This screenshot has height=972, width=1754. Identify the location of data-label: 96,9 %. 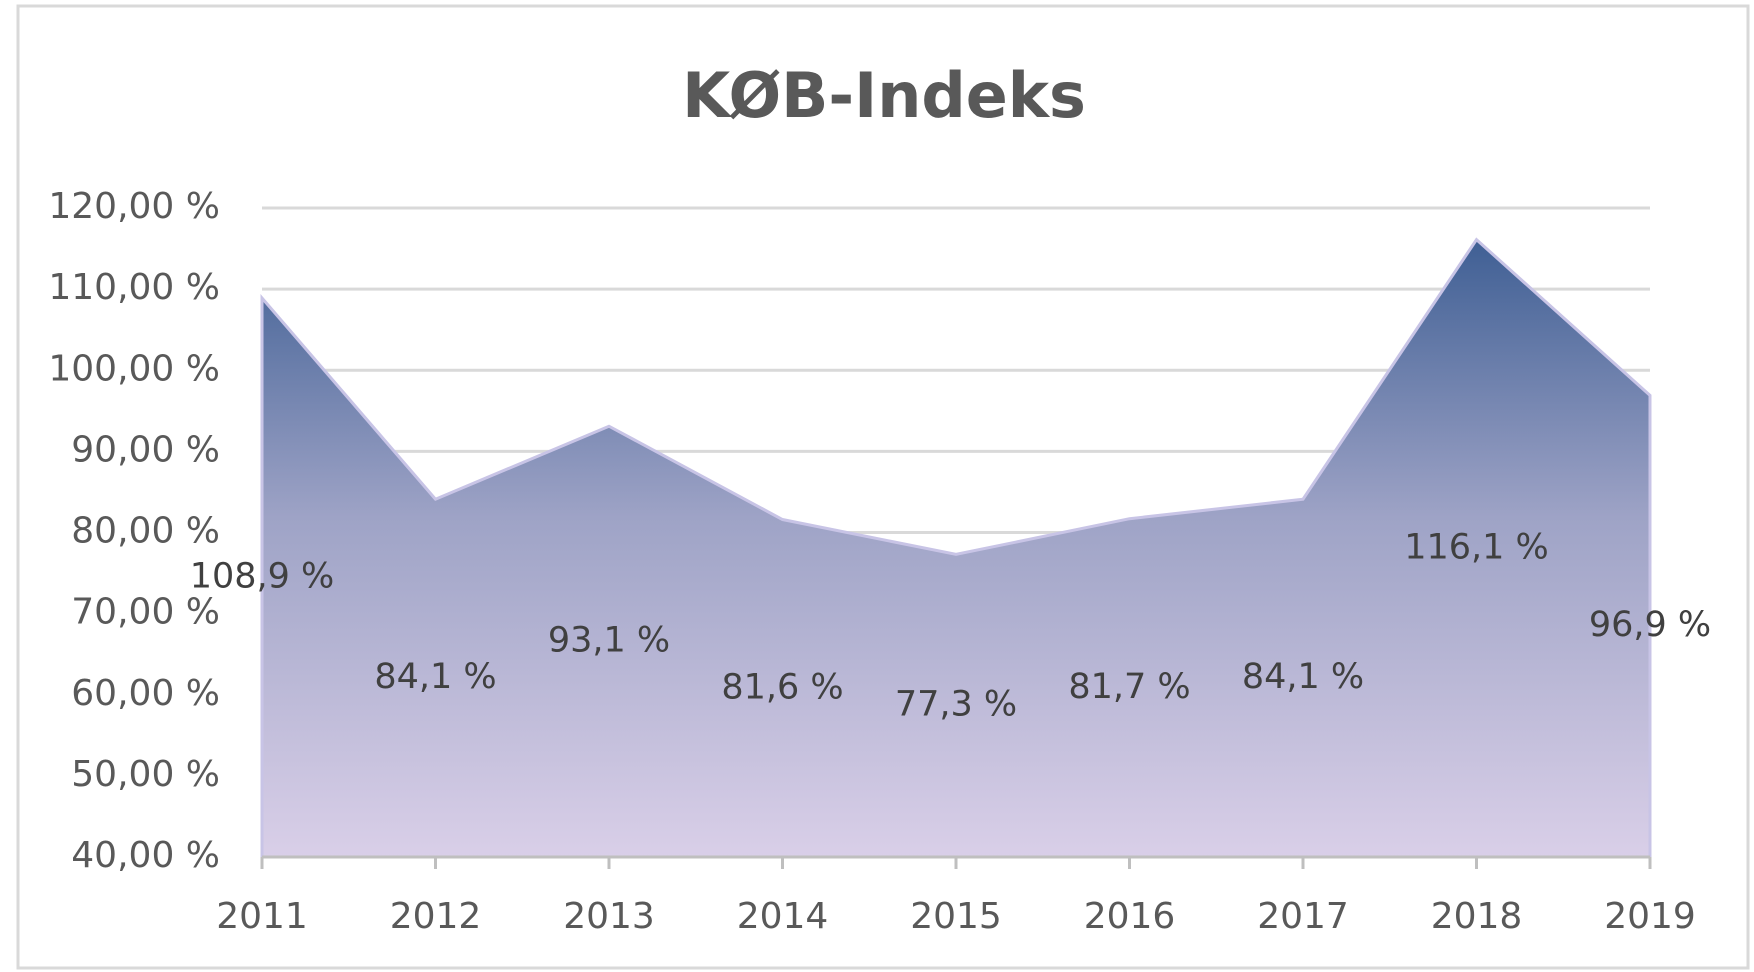
(1650, 625).